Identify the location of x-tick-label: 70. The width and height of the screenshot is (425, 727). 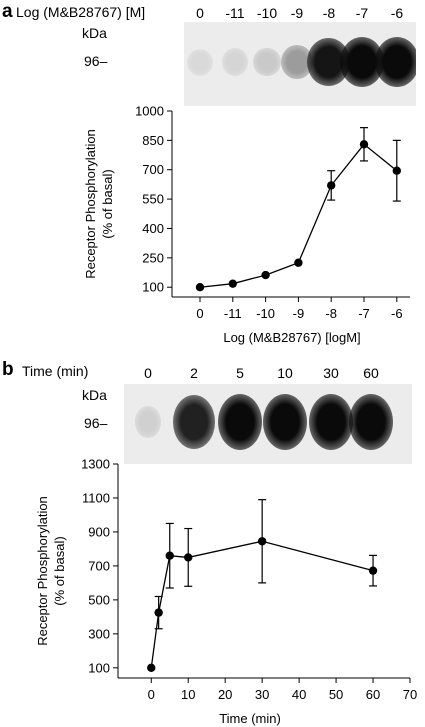
(410, 694).